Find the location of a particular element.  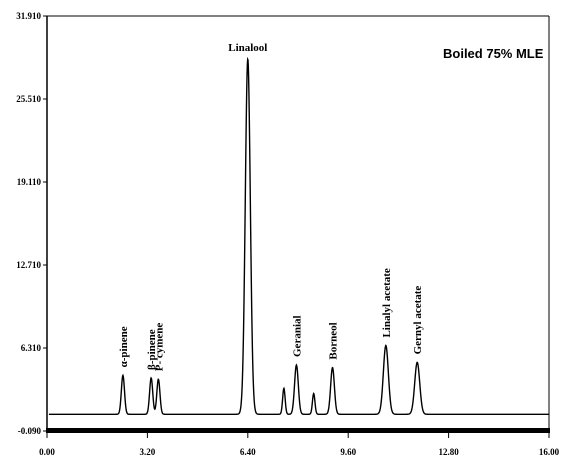

peak-label: Linalool is located at coordinates (247, 48).